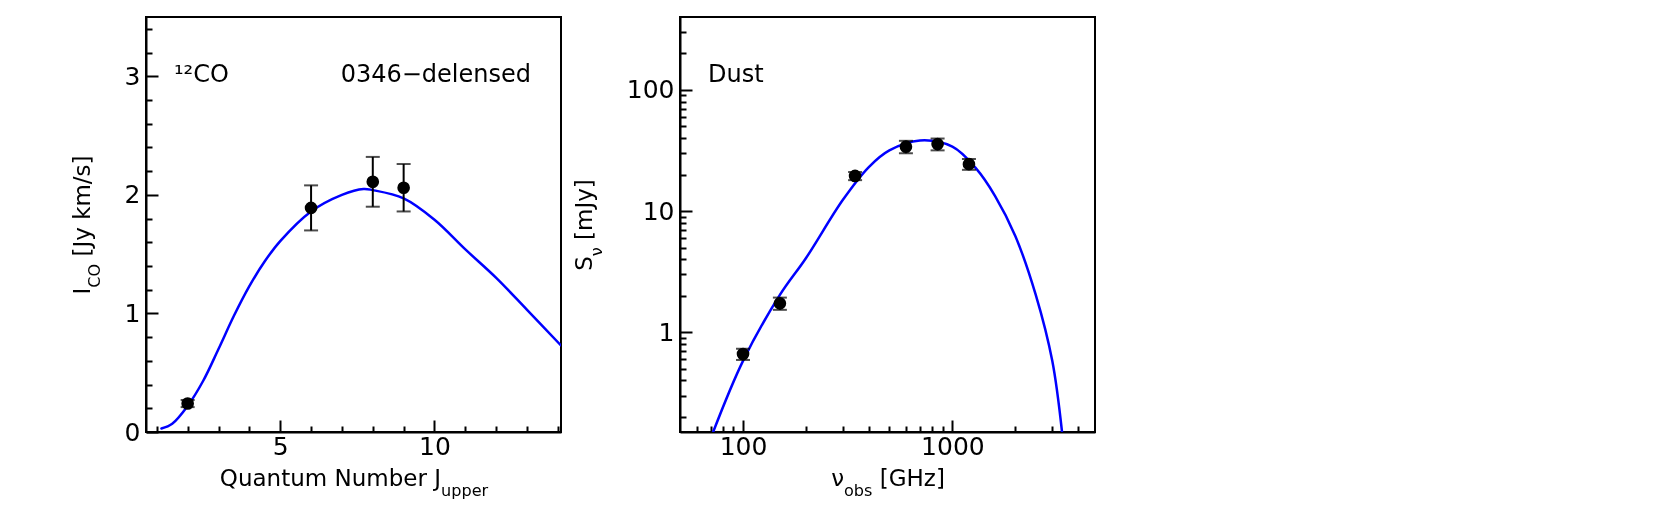  What do you see at coordinates (888, 481) in the screenshot?
I see `x-axis-title: ν$_{obs}$ [GHz]` at bounding box center [888, 481].